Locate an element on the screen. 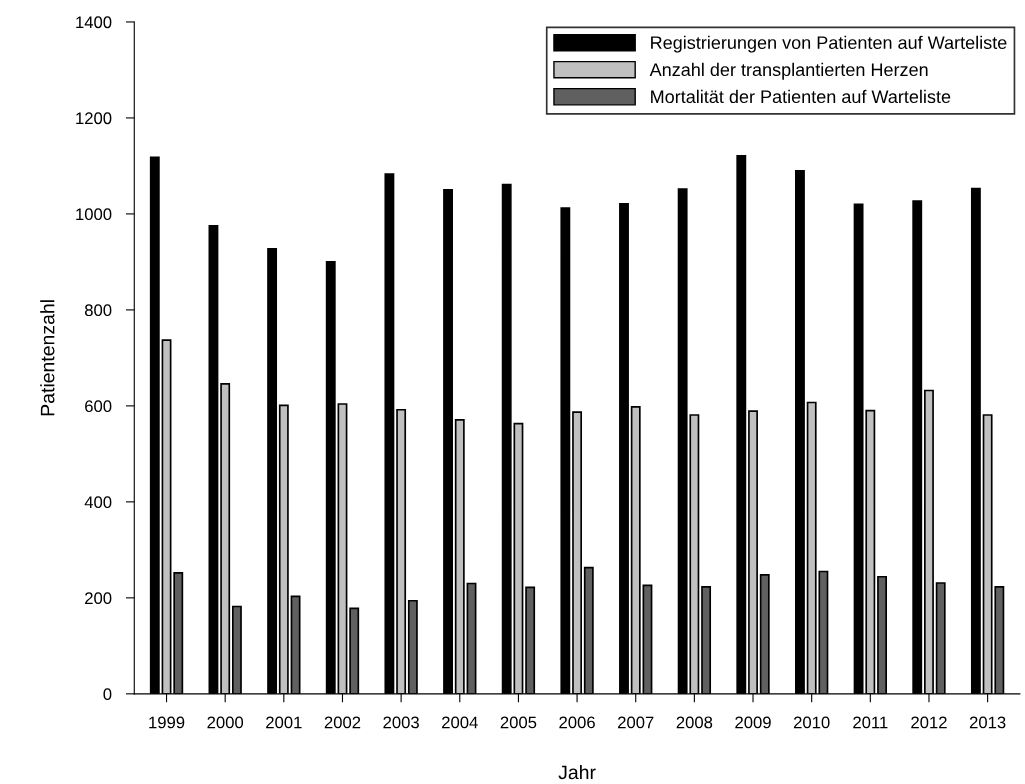  legend-label: Anzahl der transplantierten Herzen is located at coordinates (788, 71).